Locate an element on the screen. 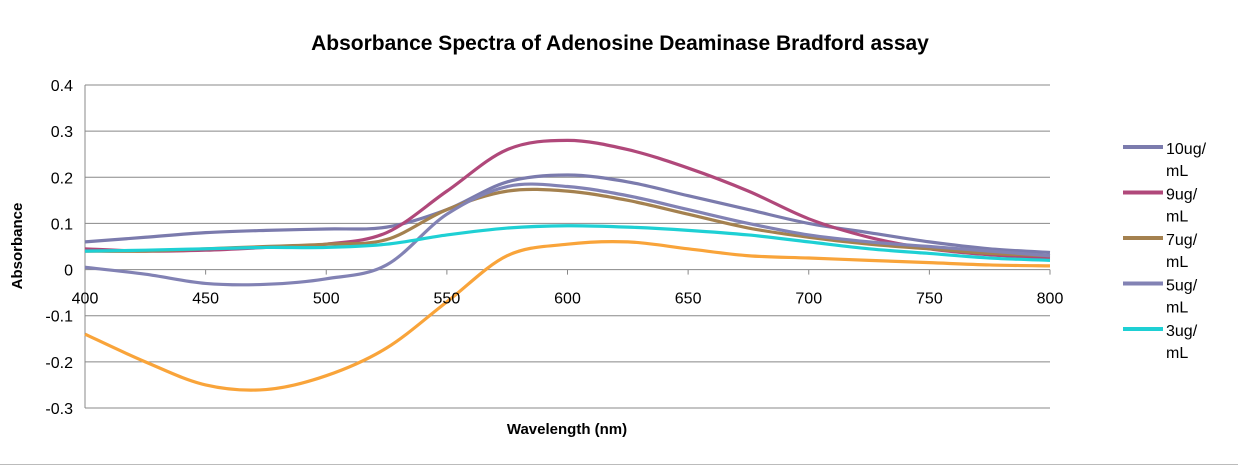 Image resolution: width=1238 pixels, height=468 pixels. y-tick-label: -0.2 is located at coordinates (59, 363).